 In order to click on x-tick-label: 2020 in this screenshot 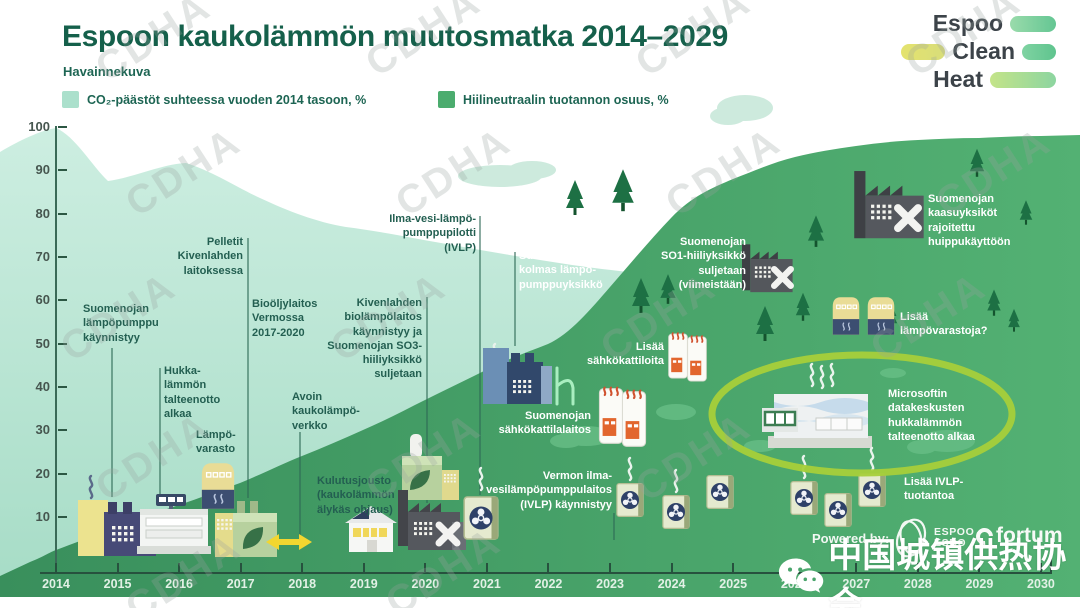, I will do `click(425, 584)`.